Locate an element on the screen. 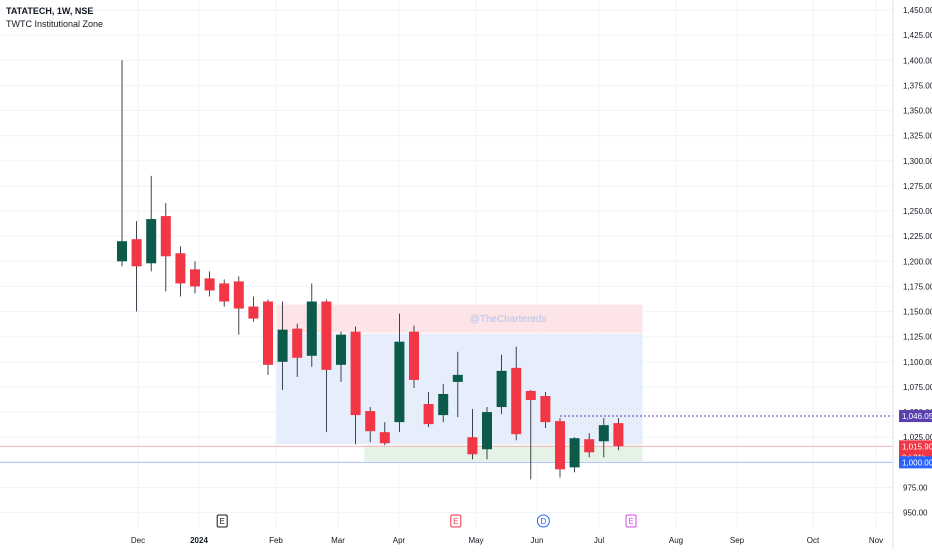 This screenshot has width=932, height=555. x-tick-label: Jun is located at coordinates (537, 540).